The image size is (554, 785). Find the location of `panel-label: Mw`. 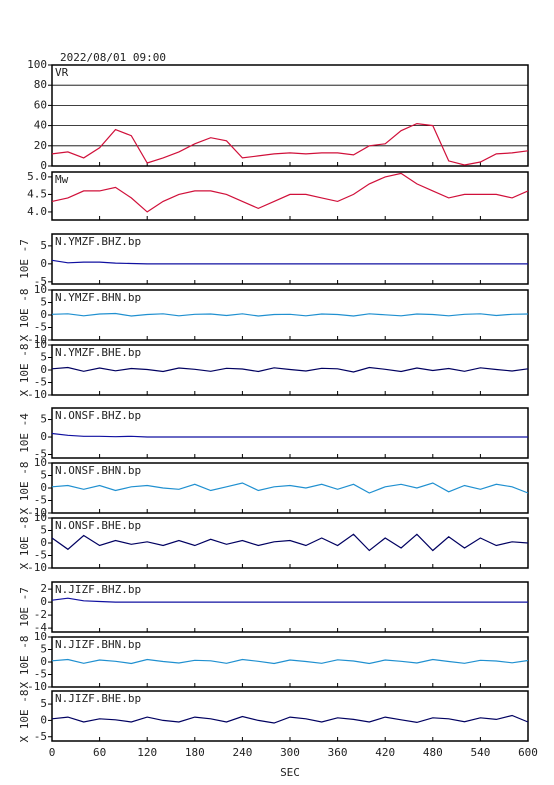

panel-label: Mw is located at coordinates (62, 179).